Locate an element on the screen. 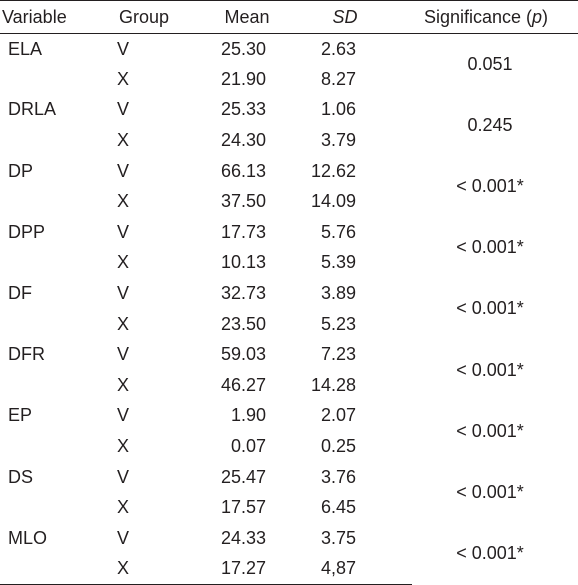 Image resolution: width=578 pixels, height=585 pixels. header-sd: SD is located at coordinates (359, 17).